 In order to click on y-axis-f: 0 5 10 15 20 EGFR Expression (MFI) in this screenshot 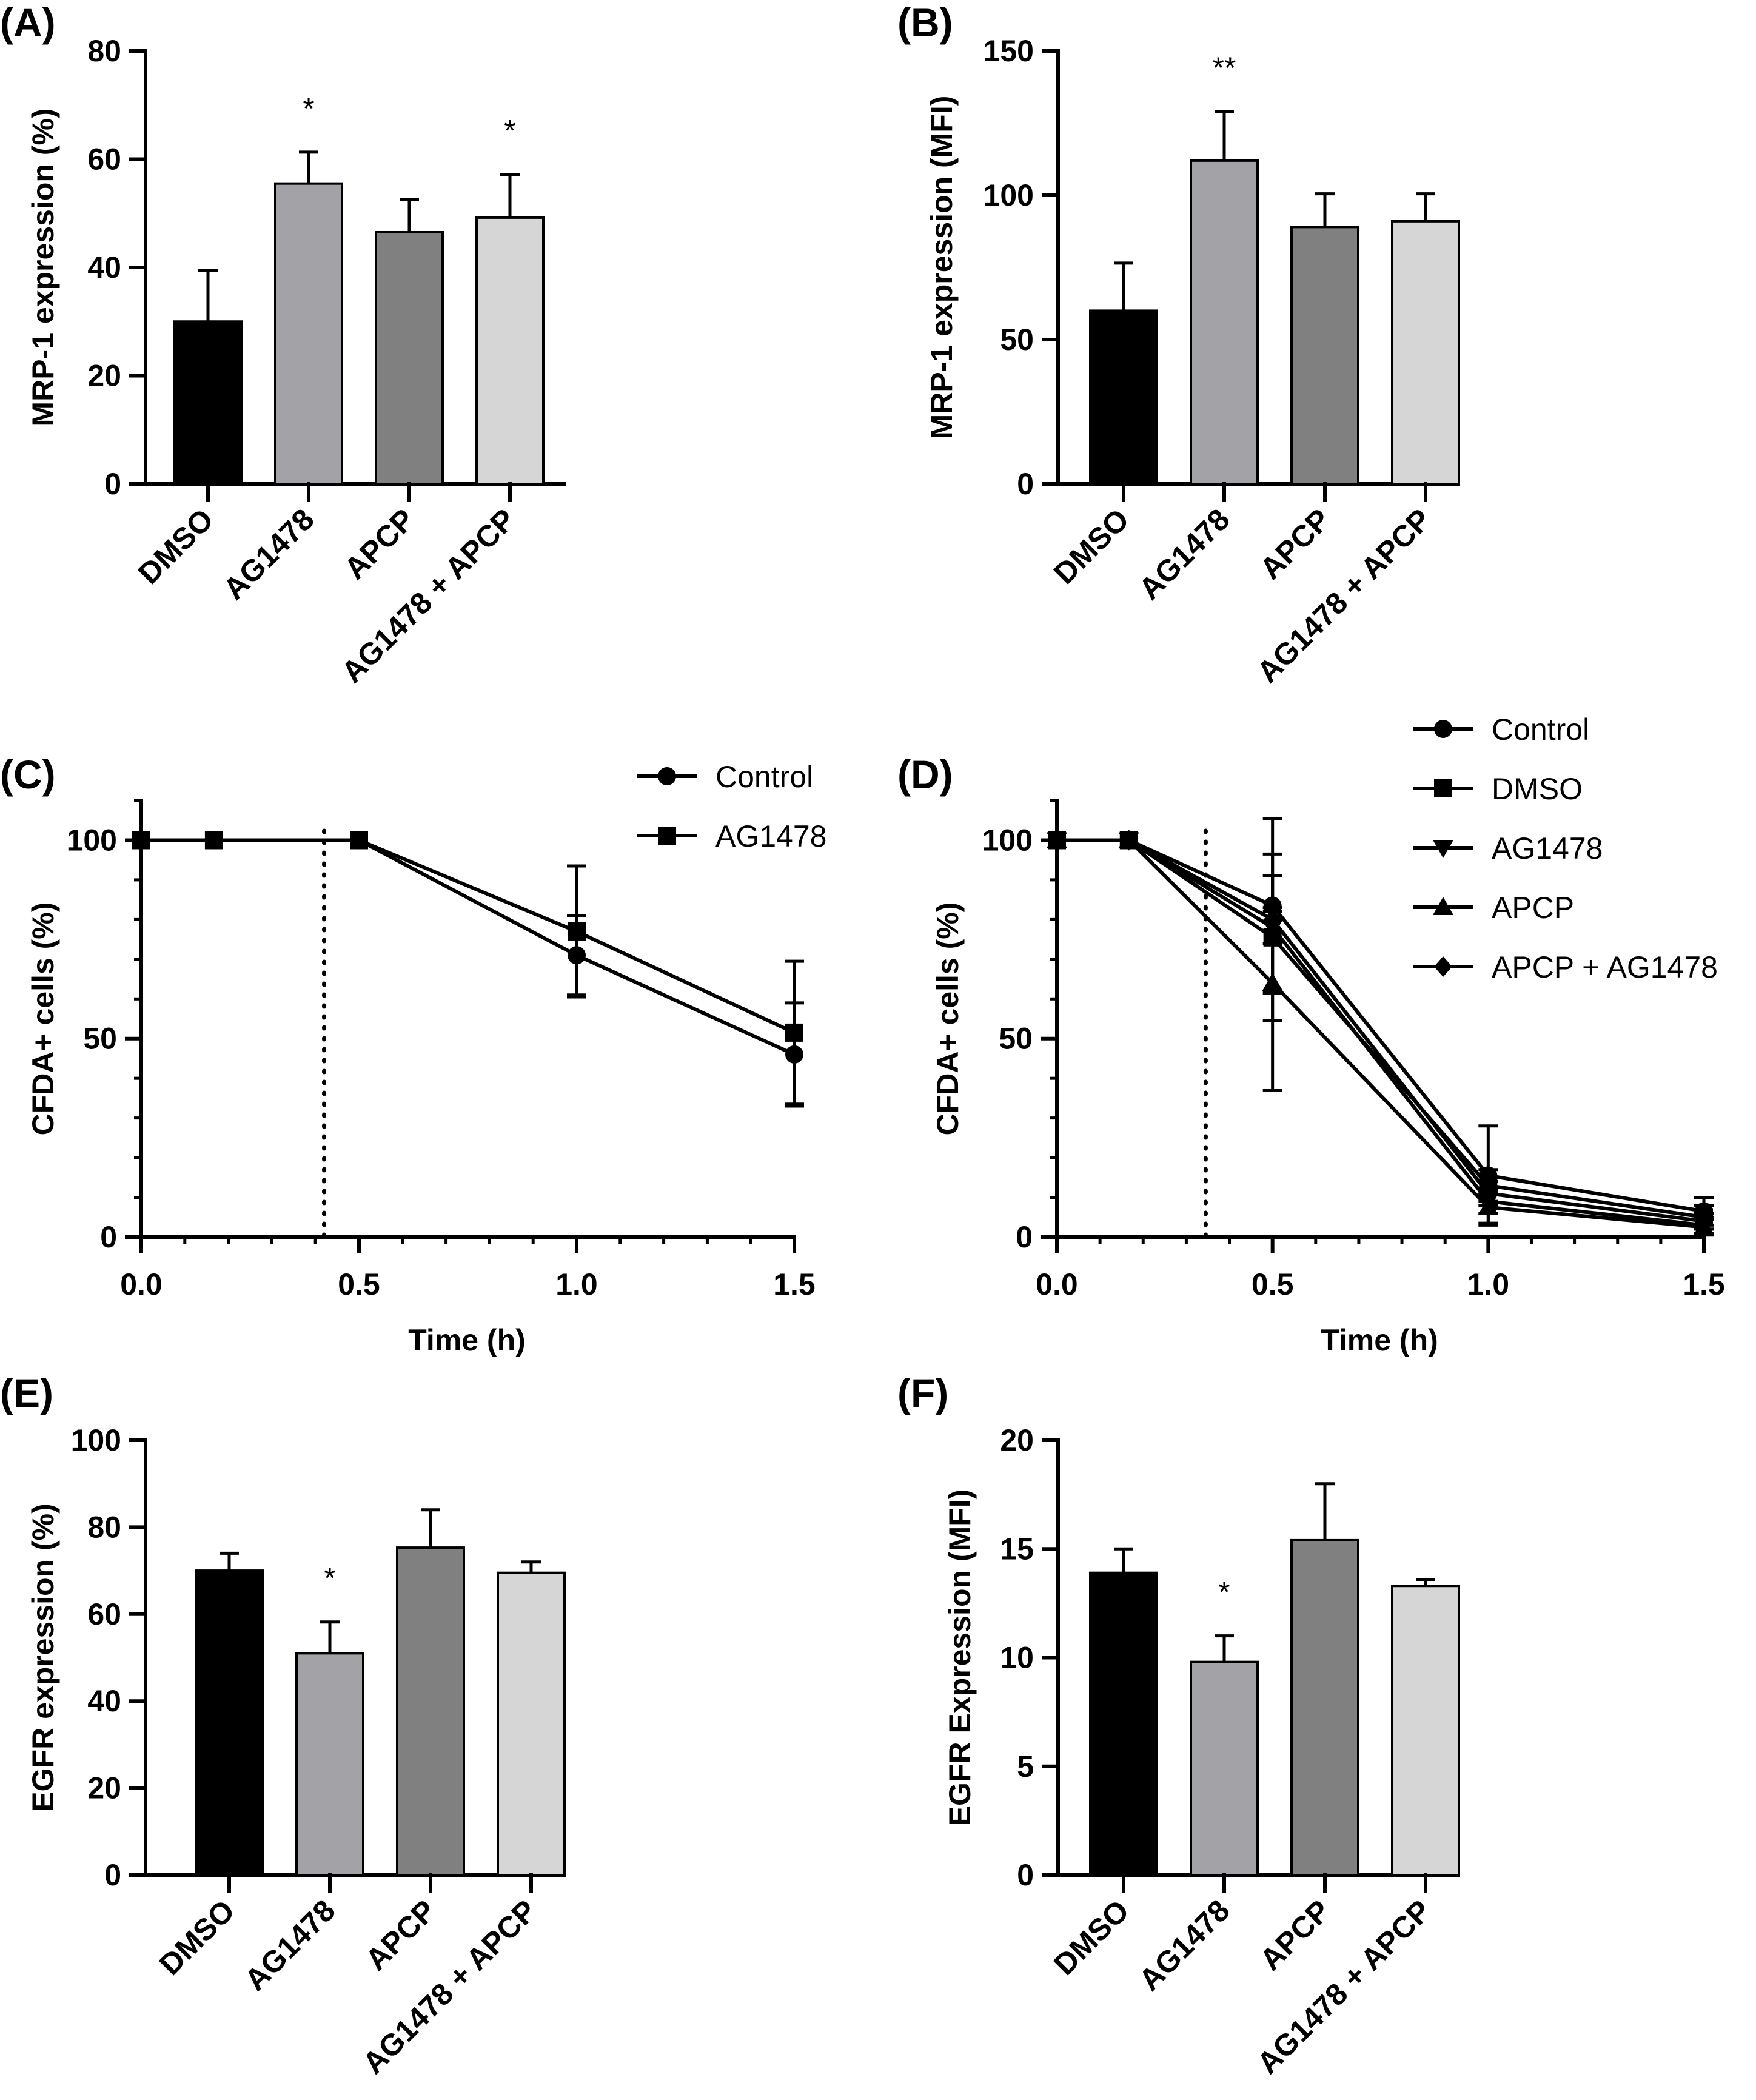, I will do `click(1001, 1658)`.